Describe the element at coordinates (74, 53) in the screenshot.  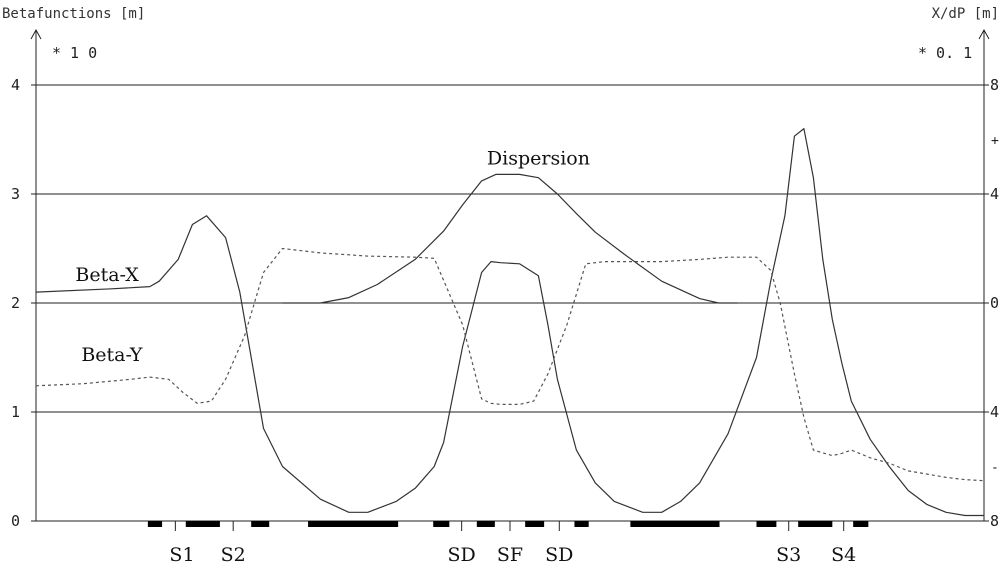
I see `left-axis-multiplier: * 1 0` at that location.